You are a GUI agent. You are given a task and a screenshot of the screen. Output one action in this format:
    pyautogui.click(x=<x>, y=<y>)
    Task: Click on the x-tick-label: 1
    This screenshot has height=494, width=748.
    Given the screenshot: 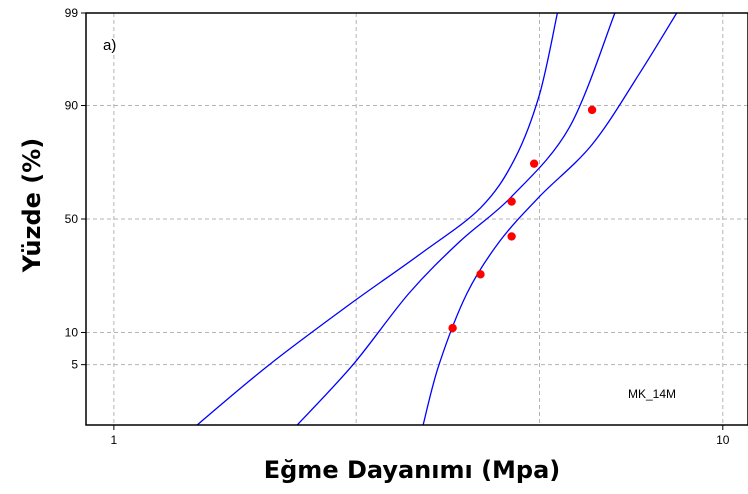 What is the action you would take?
    pyautogui.click(x=114, y=440)
    